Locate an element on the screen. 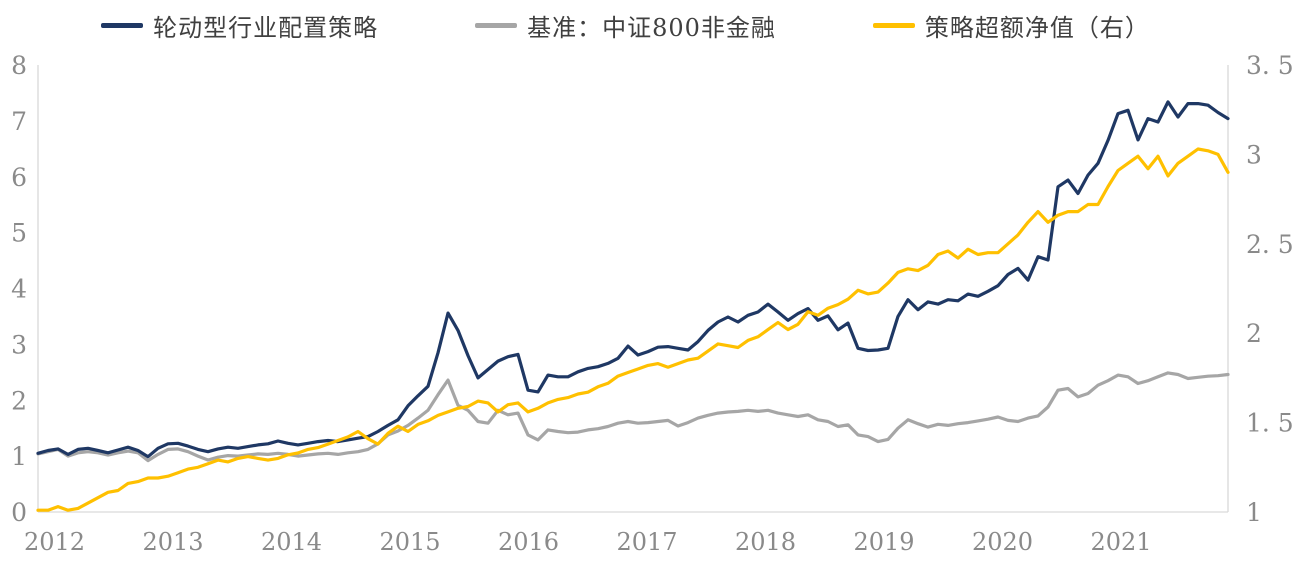  left-axis-tick-label: 0 is located at coordinates (19, 512).